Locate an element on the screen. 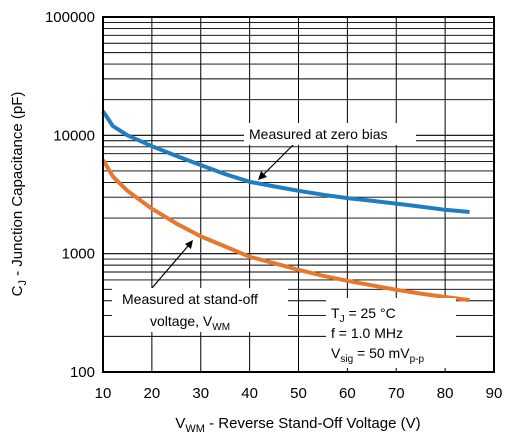 The height and width of the screenshot is (438, 507). y-tick-label: 100000 is located at coordinates (70, 17).